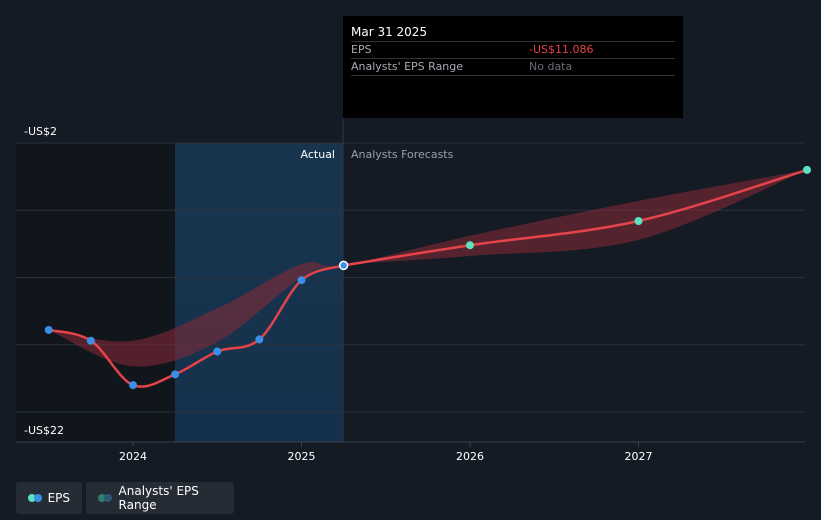 The width and height of the screenshot is (821, 520). I want to click on x-tick-label: 2026, so click(470, 456).